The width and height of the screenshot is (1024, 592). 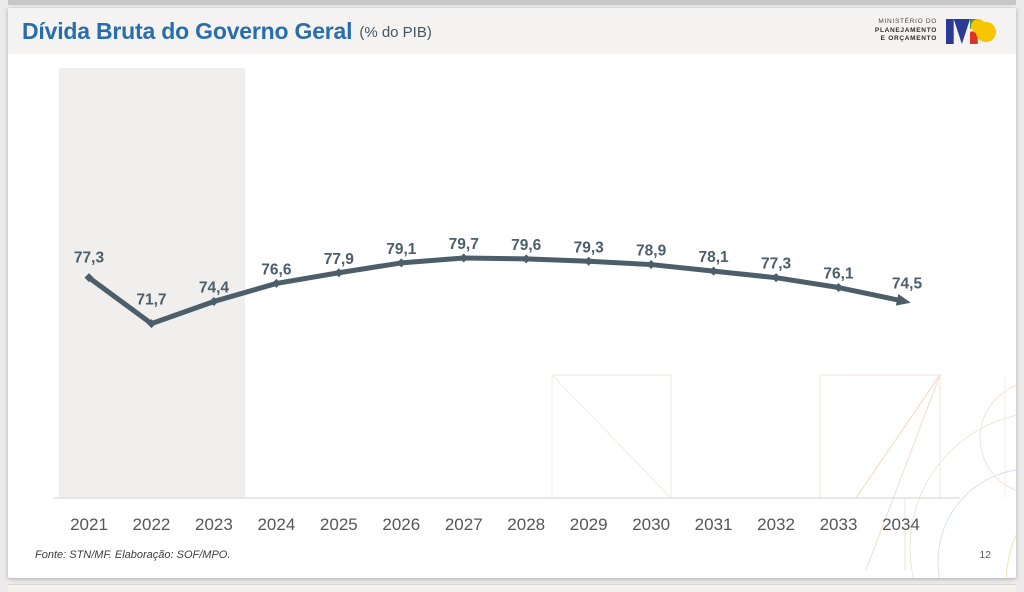 I want to click on x-axis-label: 2034, so click(x=901, y=524).